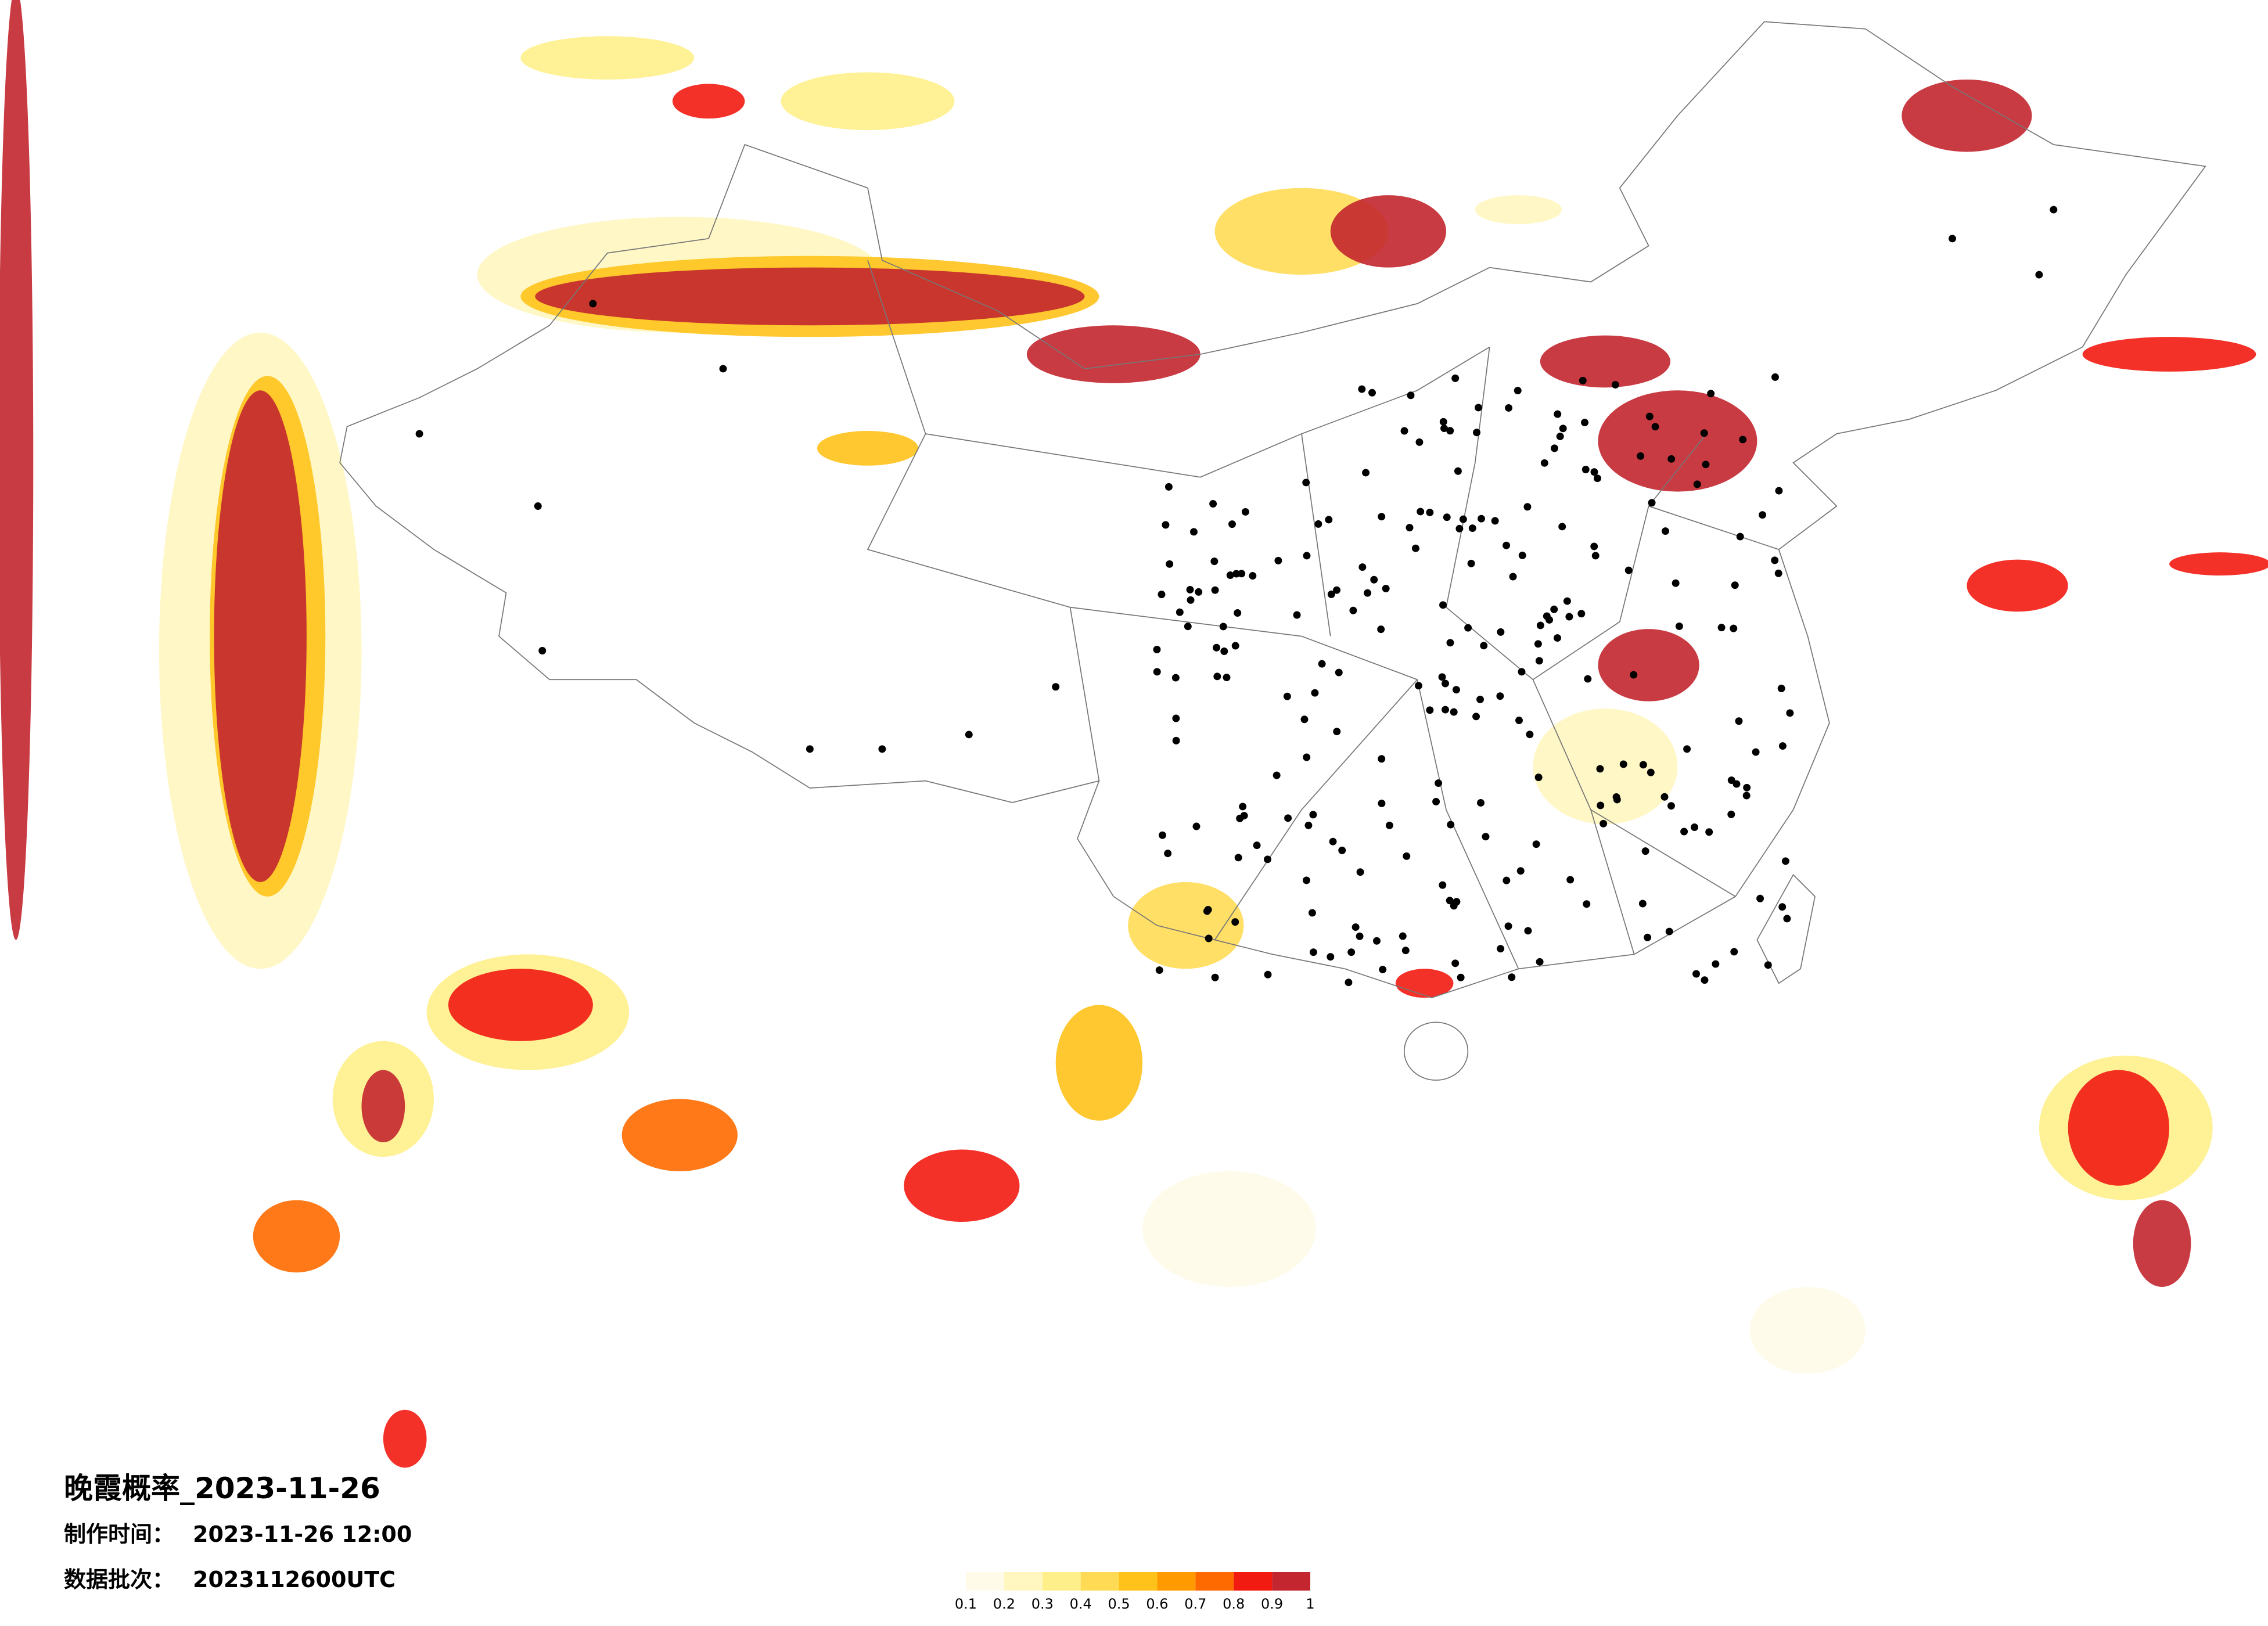 The height and width of the screenshot is (1626, 2268). Describe the element at coordinates (1157, 1604) in the screenshot. I see `colorbar-tick-label: 0.6` at that location.